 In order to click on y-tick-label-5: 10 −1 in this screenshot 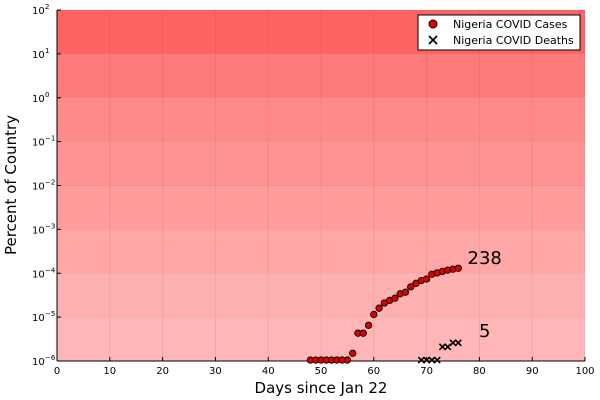, I will do `click(43, 142)`.